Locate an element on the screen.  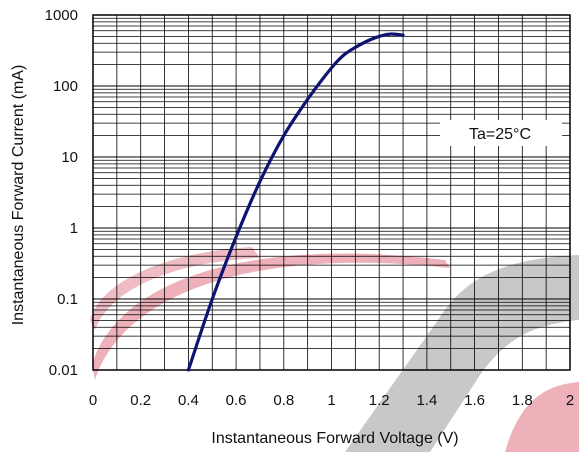
annotation-box is located at coordinates (501, 133).